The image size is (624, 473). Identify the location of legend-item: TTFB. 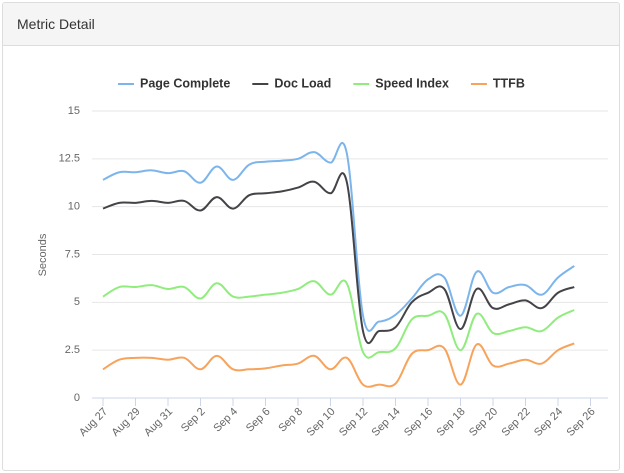
(497, 83).